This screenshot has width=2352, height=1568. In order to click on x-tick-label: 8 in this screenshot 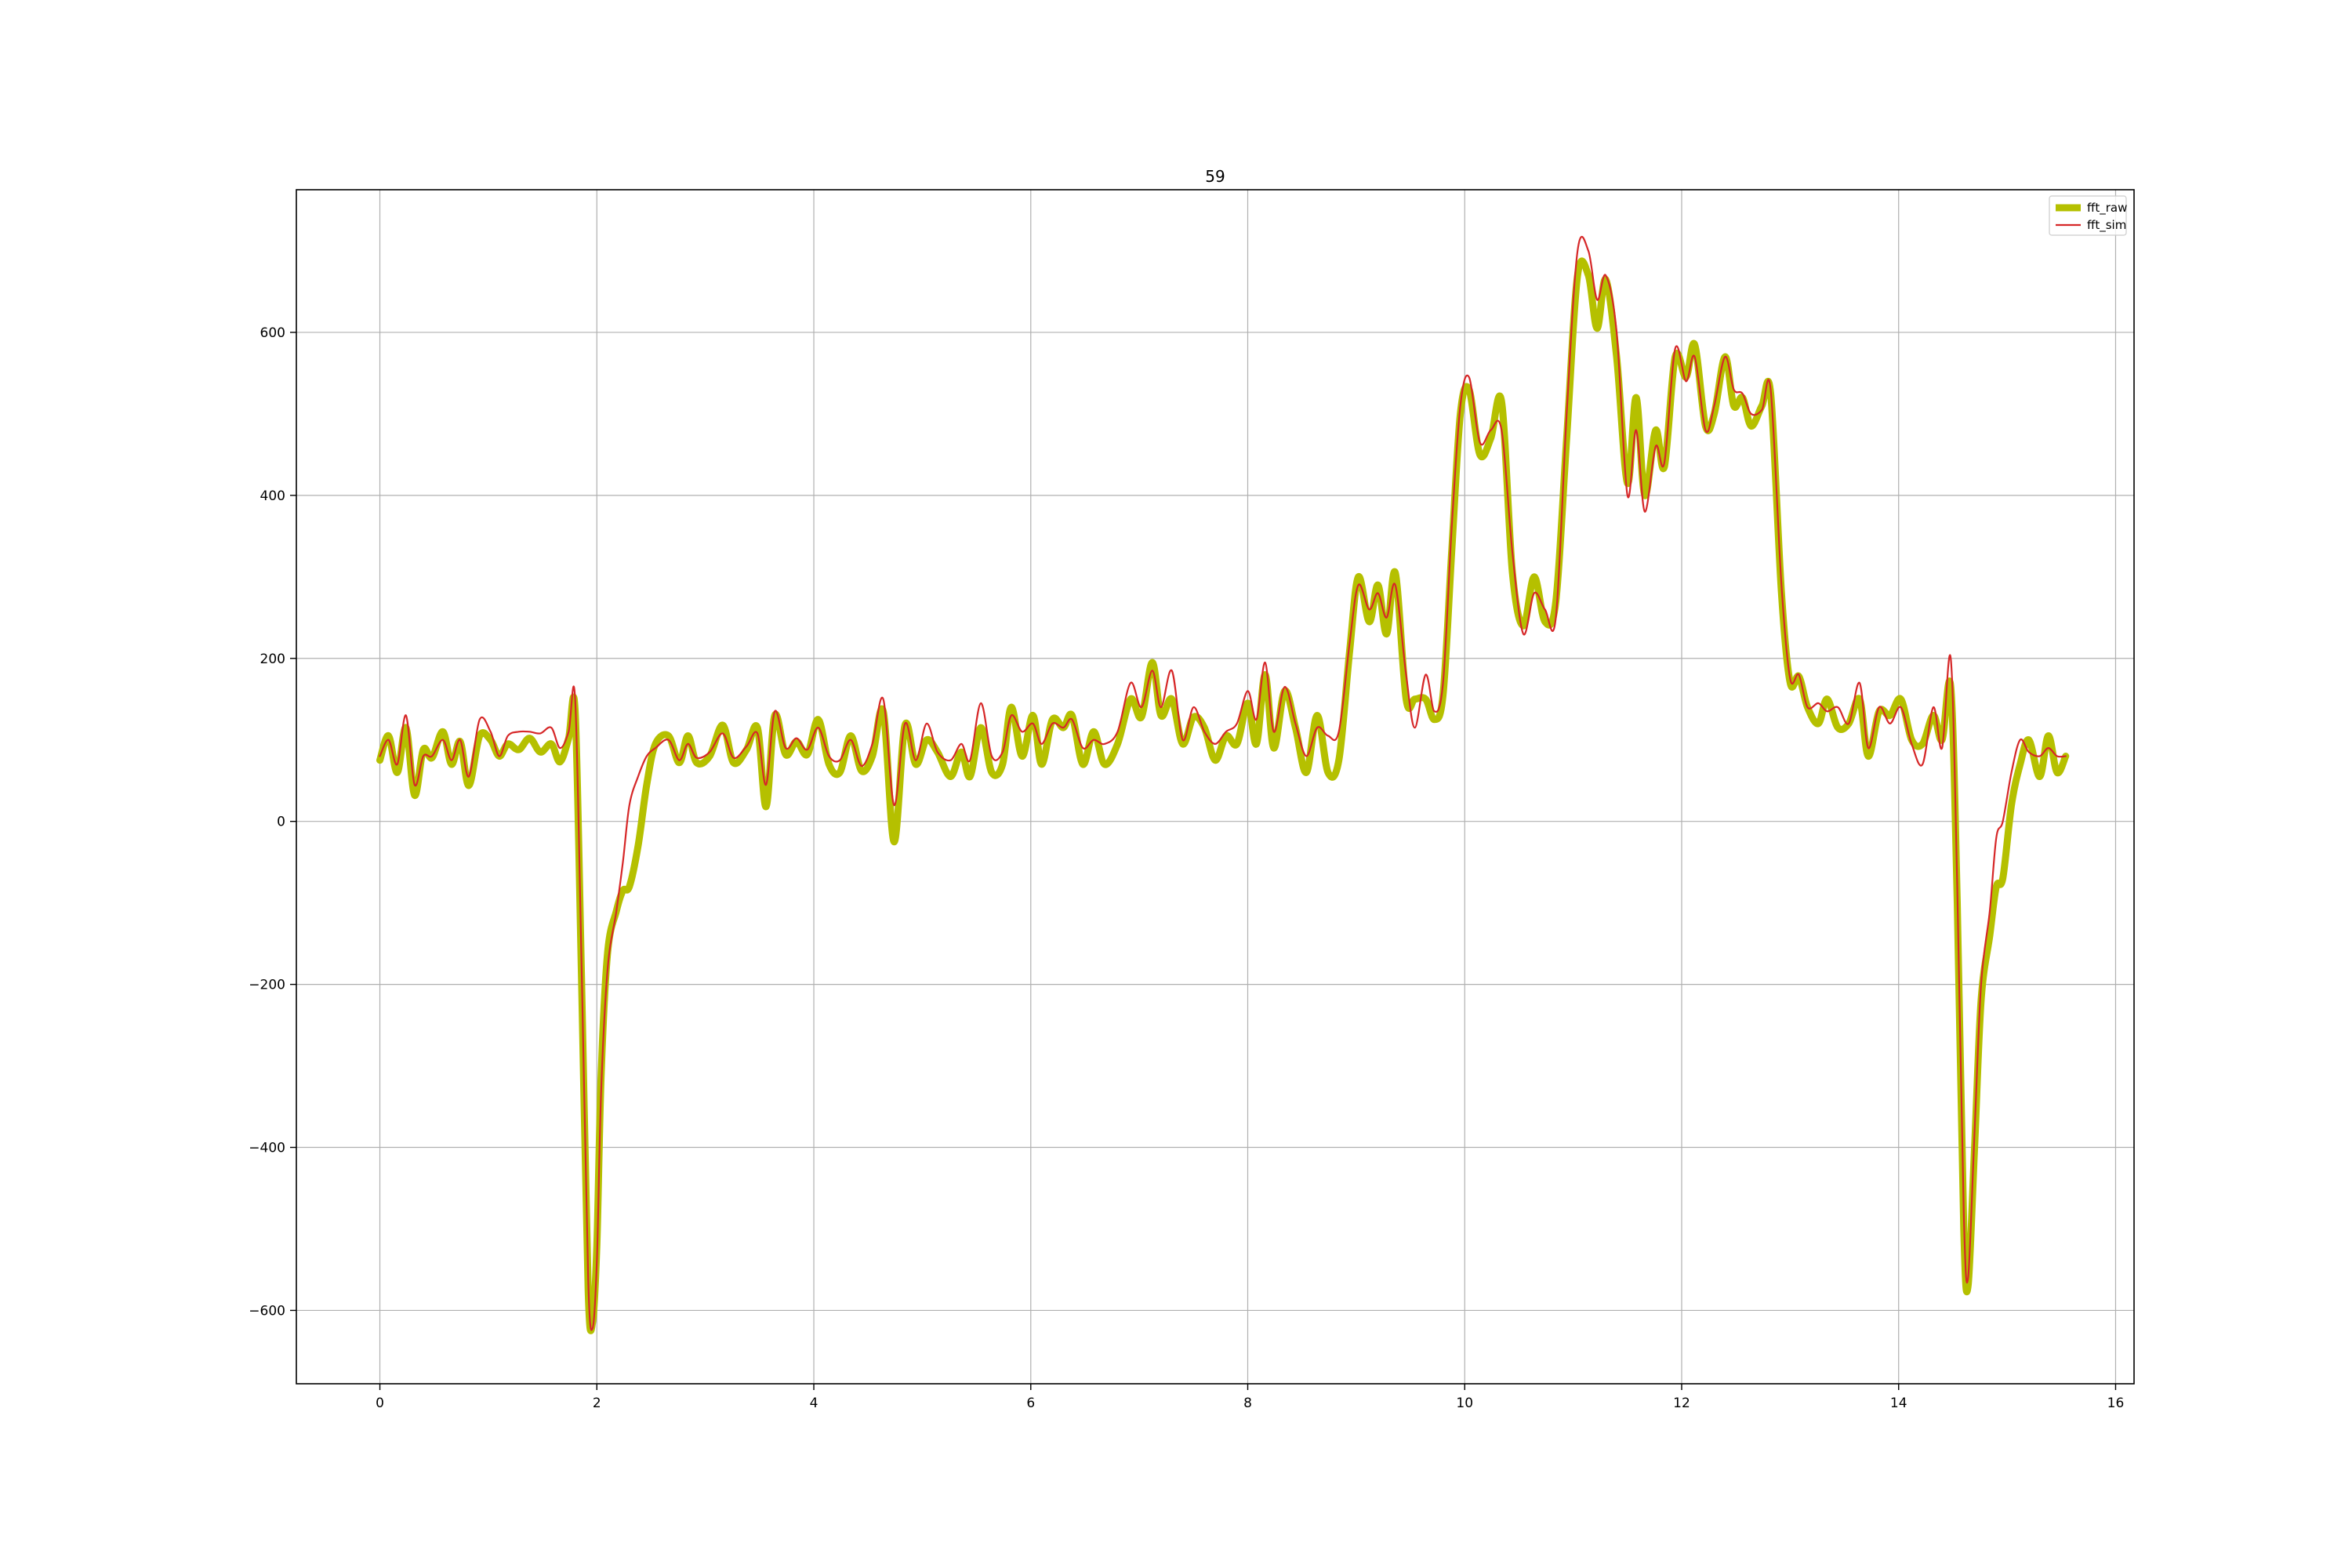, I will do `click(1247, 1403)`.